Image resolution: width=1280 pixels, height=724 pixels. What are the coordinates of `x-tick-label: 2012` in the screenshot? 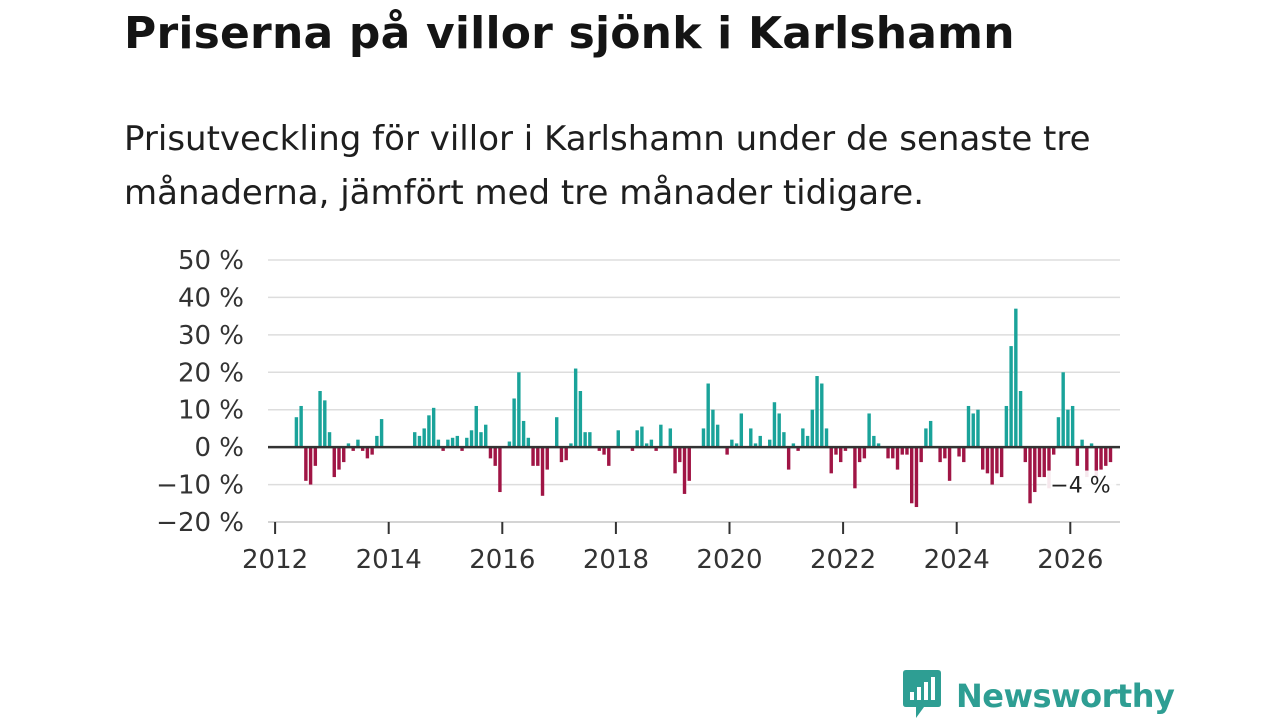 It's located at (275, 560).